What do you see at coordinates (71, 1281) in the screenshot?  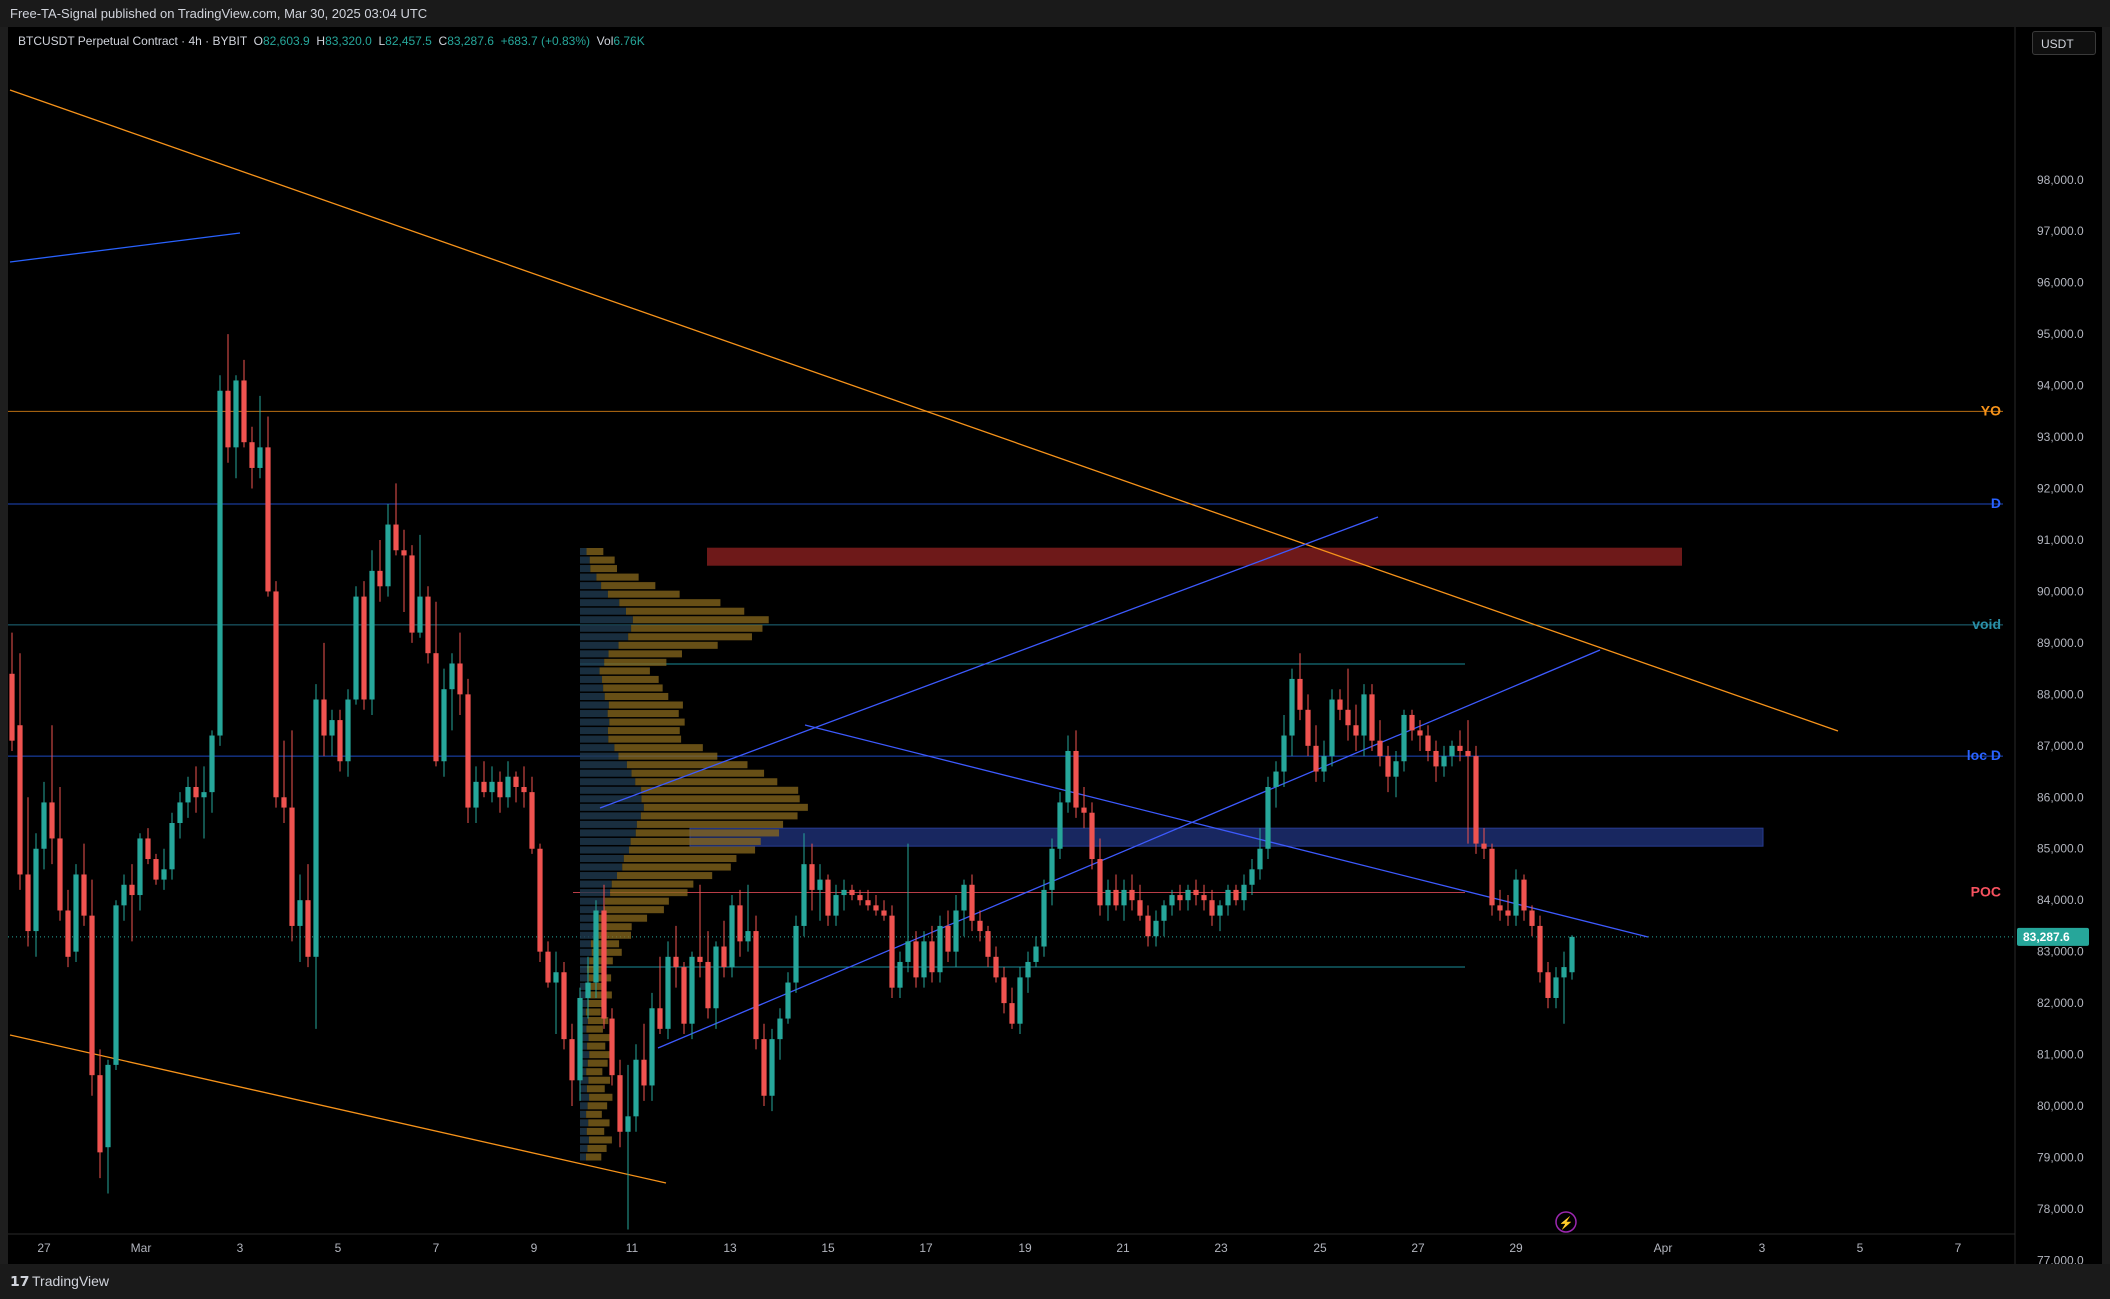 I see `brand-name: TradingView` at bounding box center [71, 1281].